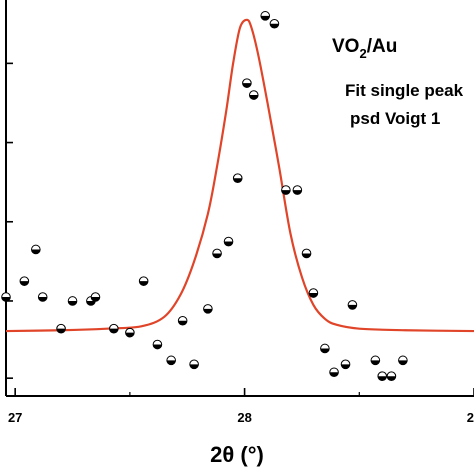  What do you see at coordinates (244, 417) in the screenshot?
I see `x-tick-label: 28` at bounding box center [244, 417].